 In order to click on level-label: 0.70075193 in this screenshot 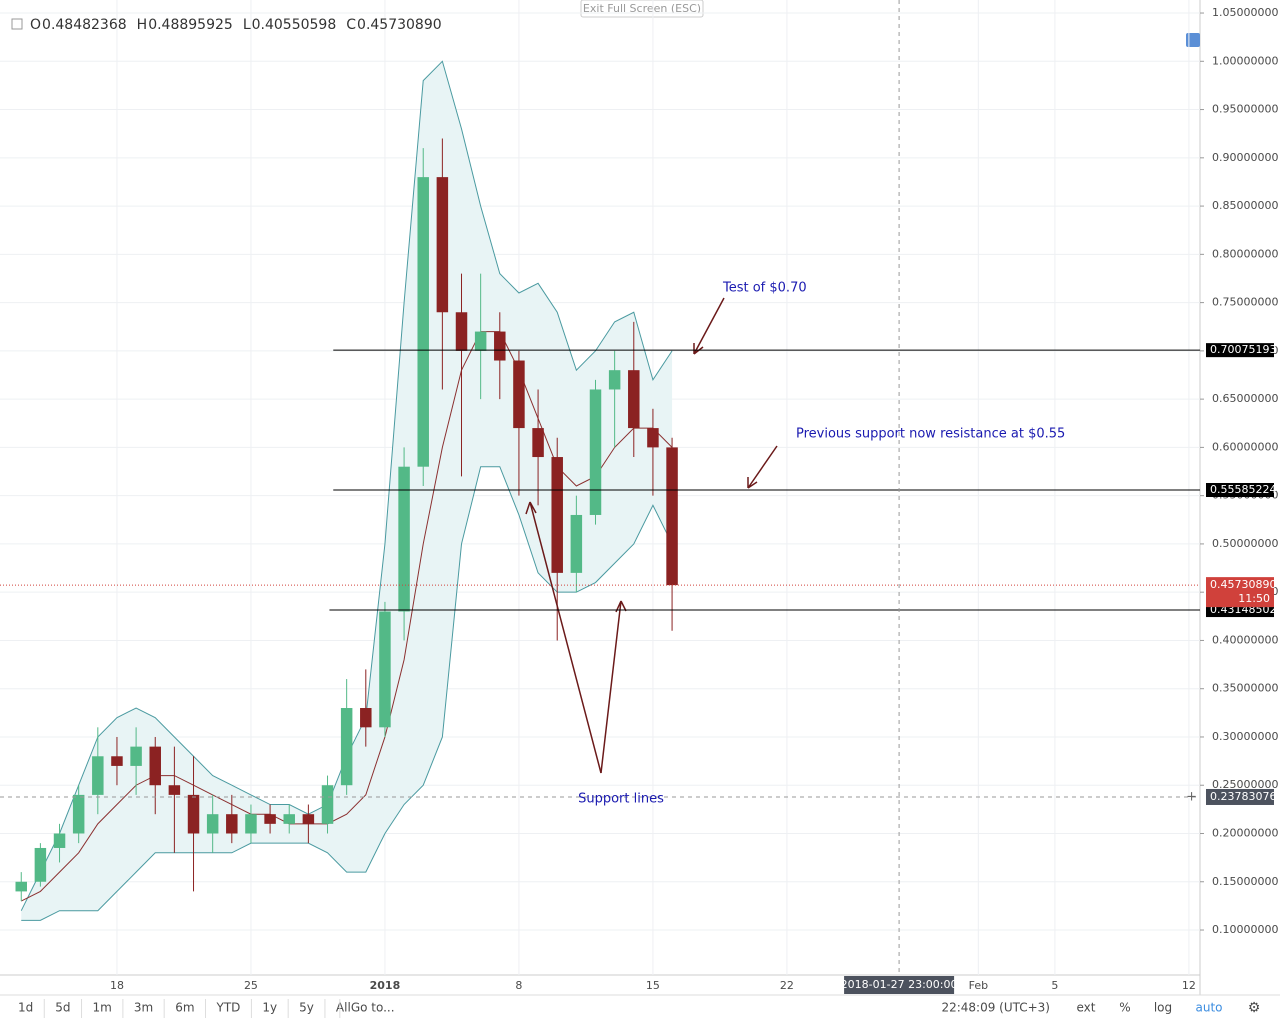, I will do `click(1243, 349)`.